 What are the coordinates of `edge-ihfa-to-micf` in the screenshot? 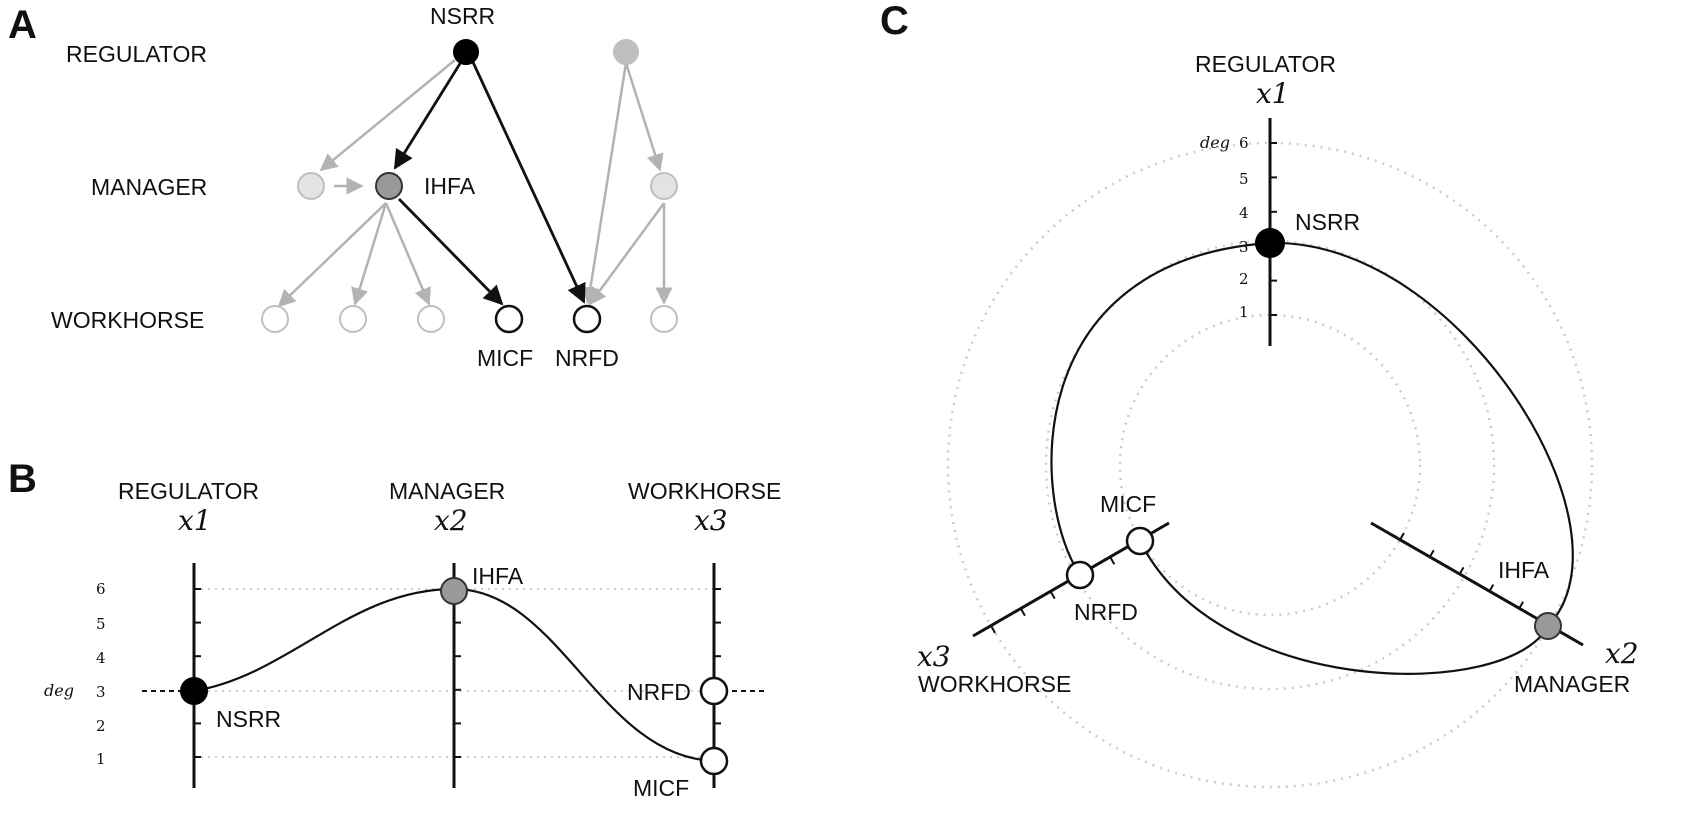 It's located at (451, 252).